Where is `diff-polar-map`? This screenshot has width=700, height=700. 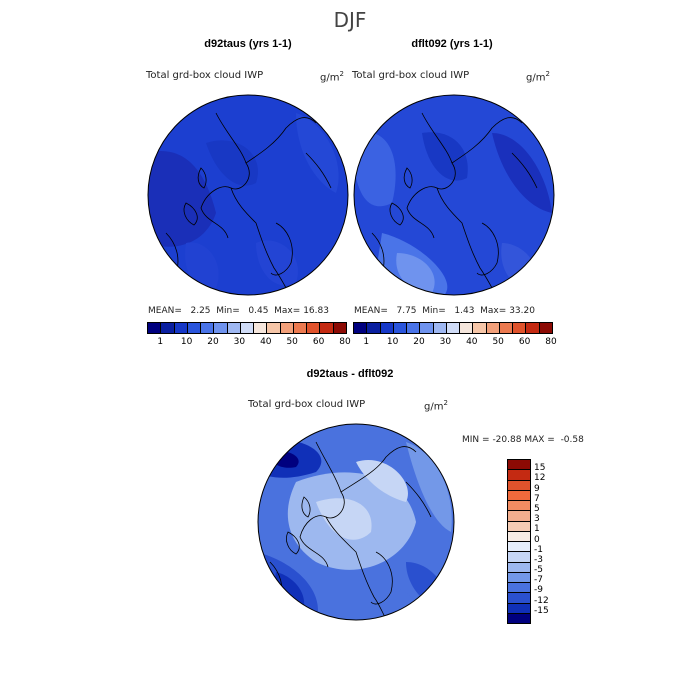
diff-polar-map is located at coordinates (356, 522).